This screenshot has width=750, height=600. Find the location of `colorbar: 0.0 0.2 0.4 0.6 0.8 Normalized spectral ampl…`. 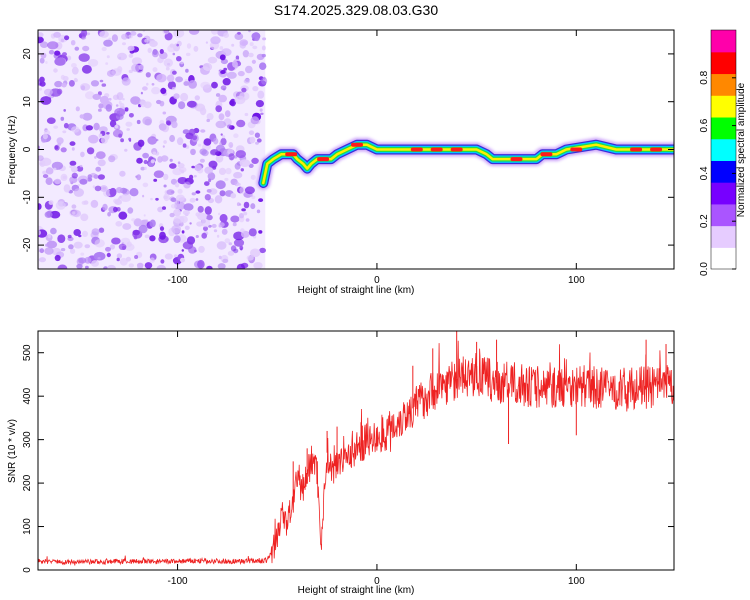

colorbar: 0.0 0.2 0.4 0.6 0.8 Normalized spectral ampl… is located at coordinates (723, 152).